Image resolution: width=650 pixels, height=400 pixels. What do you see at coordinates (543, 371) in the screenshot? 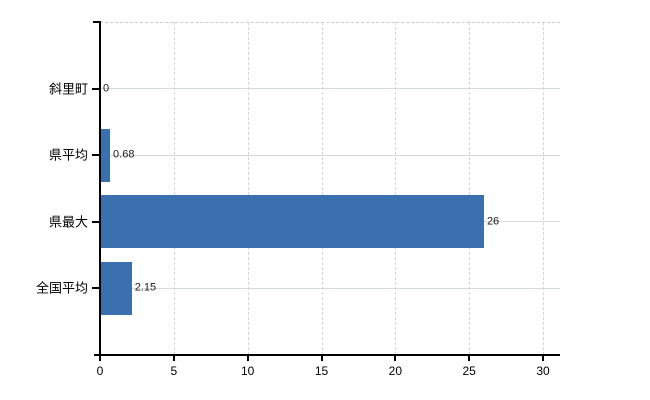
I see `x-axis-tick-label: 30` at bounding box center [543, 371].